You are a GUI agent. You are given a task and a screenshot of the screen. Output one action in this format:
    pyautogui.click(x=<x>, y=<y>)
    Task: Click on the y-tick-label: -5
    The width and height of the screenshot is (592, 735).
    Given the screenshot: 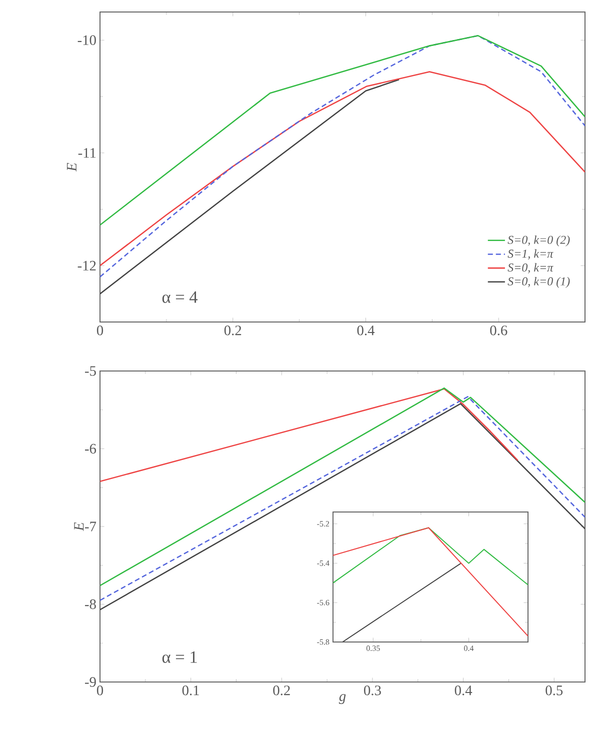 What is the action you would take?
    pyautogui.click(x=90, y=371)
    